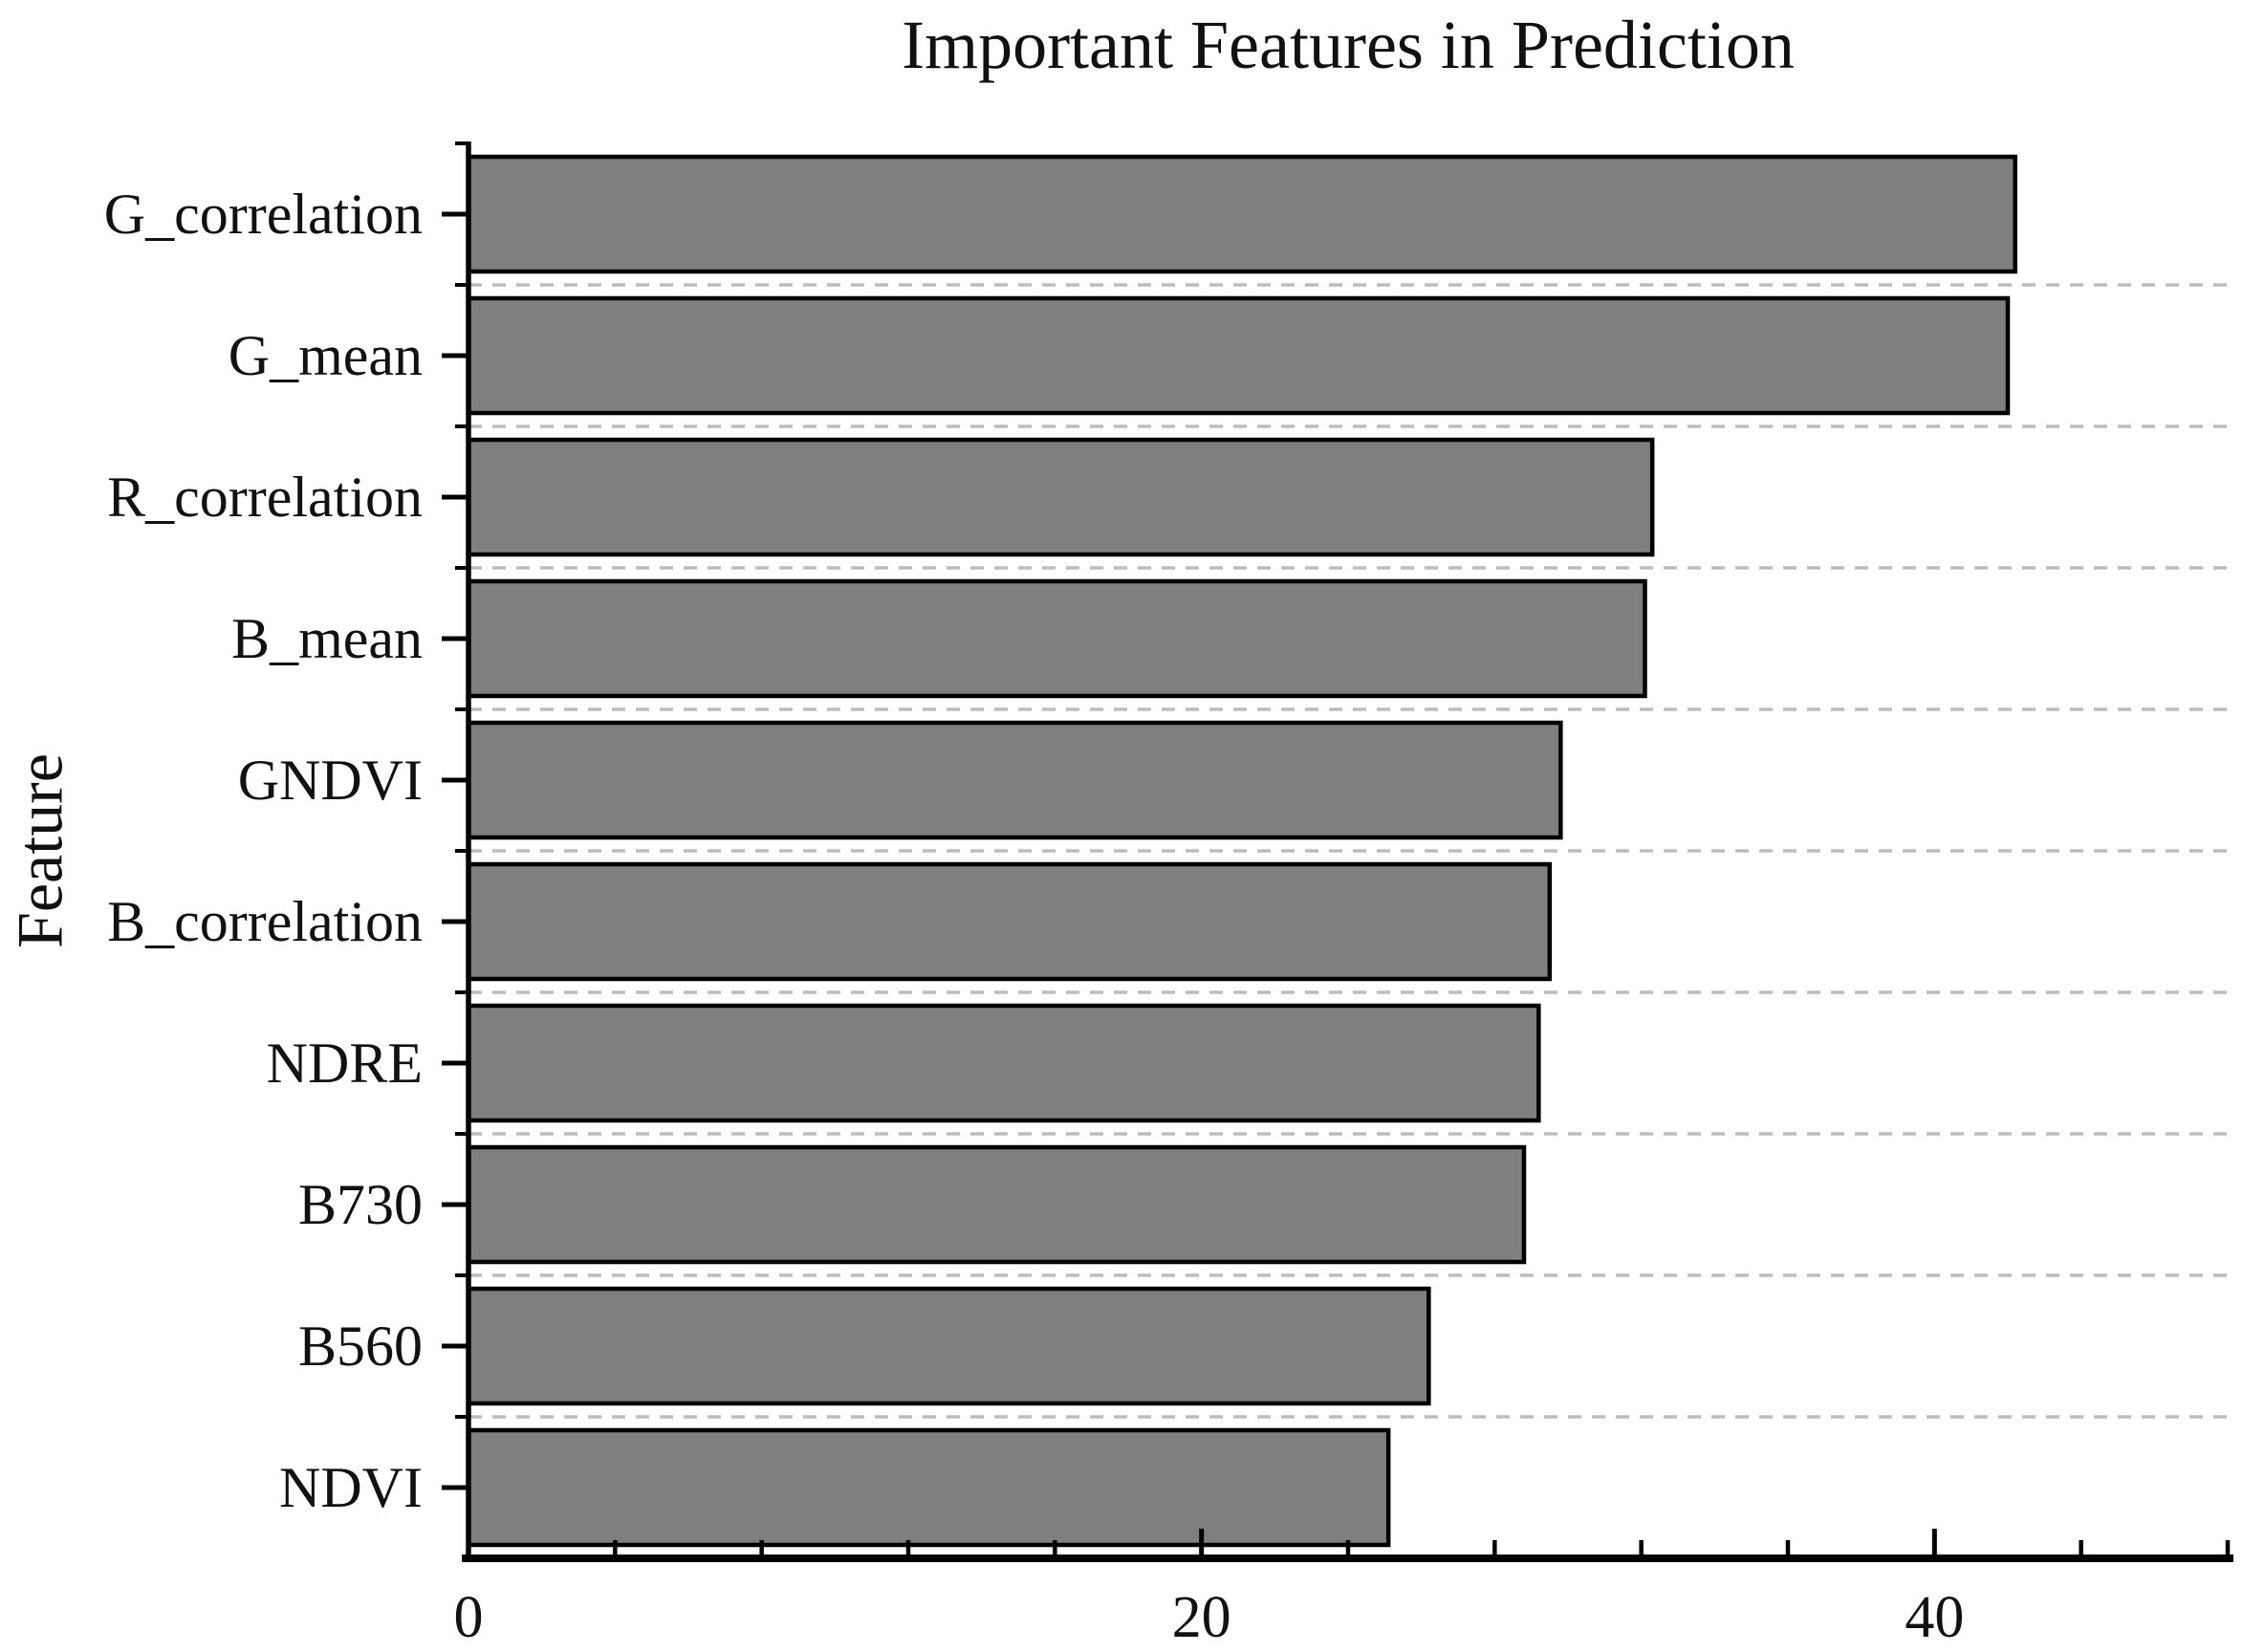 This screenshot has height=1652, width=2243. I want to click on y-tick-label-NDVI: NDVI, so click(351, 1487).